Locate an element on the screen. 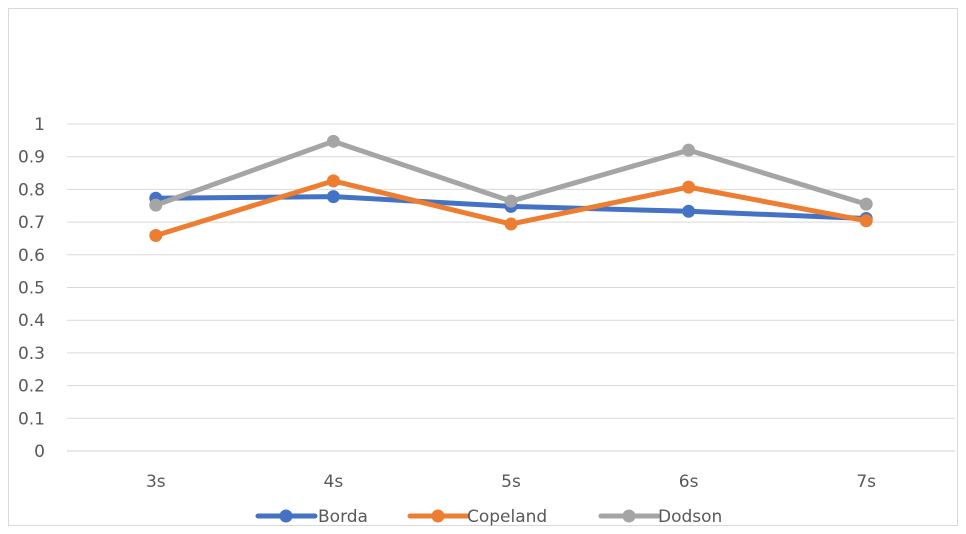 Image resolution: width=966 pixels, height=534 pixels. y-tick-label: 0.4 is located at coordinates (31, 321).